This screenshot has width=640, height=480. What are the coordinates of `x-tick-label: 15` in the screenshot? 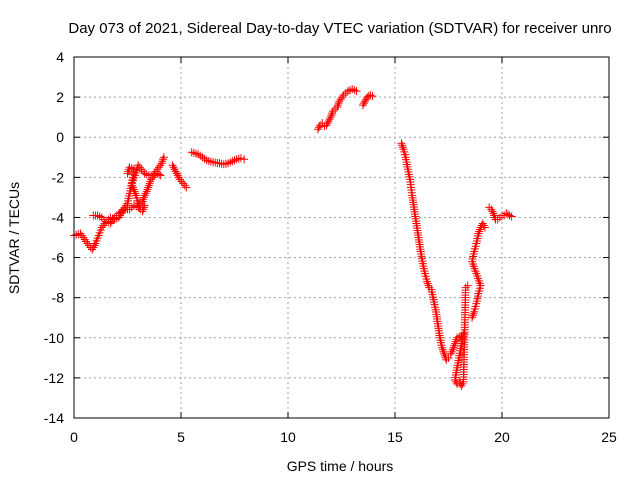 It's located at (395, 437).